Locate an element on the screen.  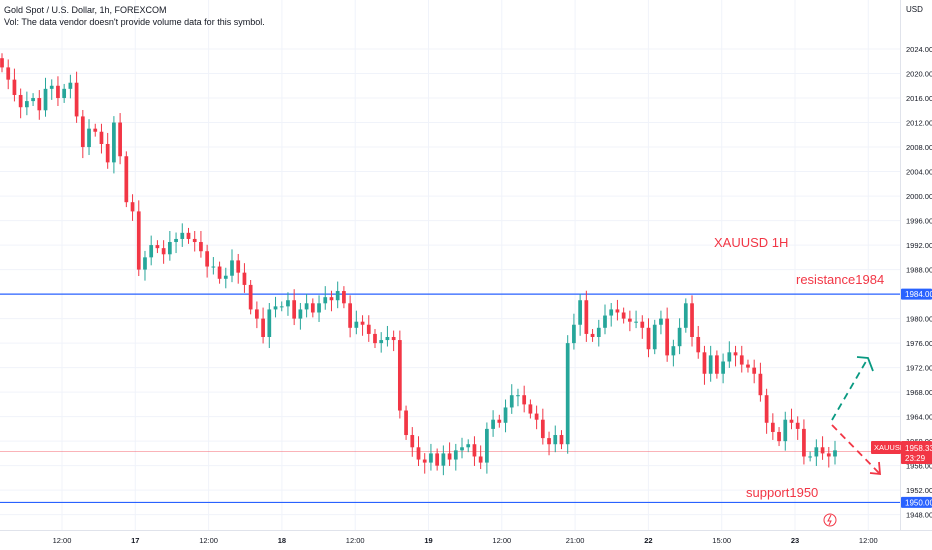
support-price-tag: 1950.00 is located at coordinates (916, 502).